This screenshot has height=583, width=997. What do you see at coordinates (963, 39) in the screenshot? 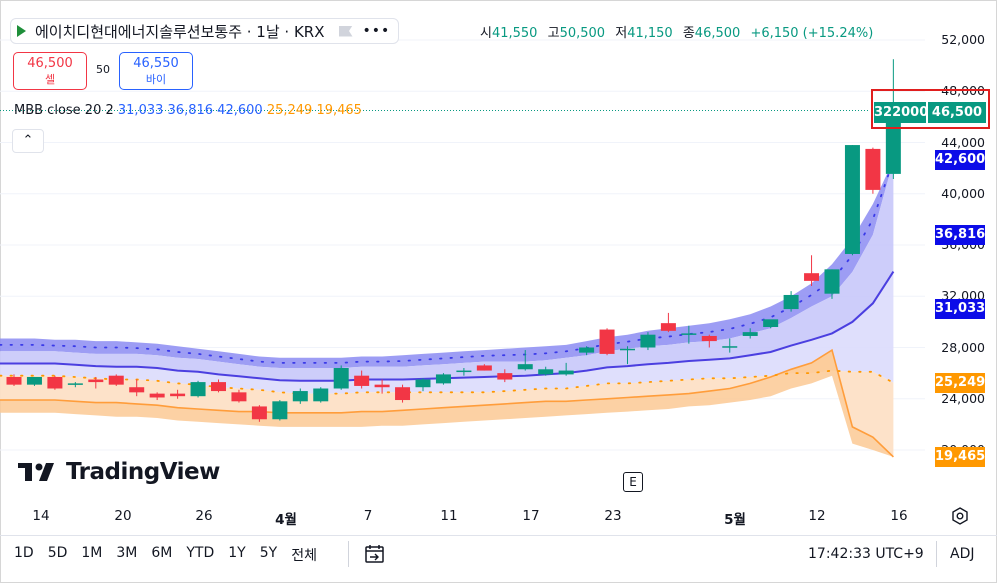
I see `price-axis-label: 52,000` at bounding box center [963, 39].